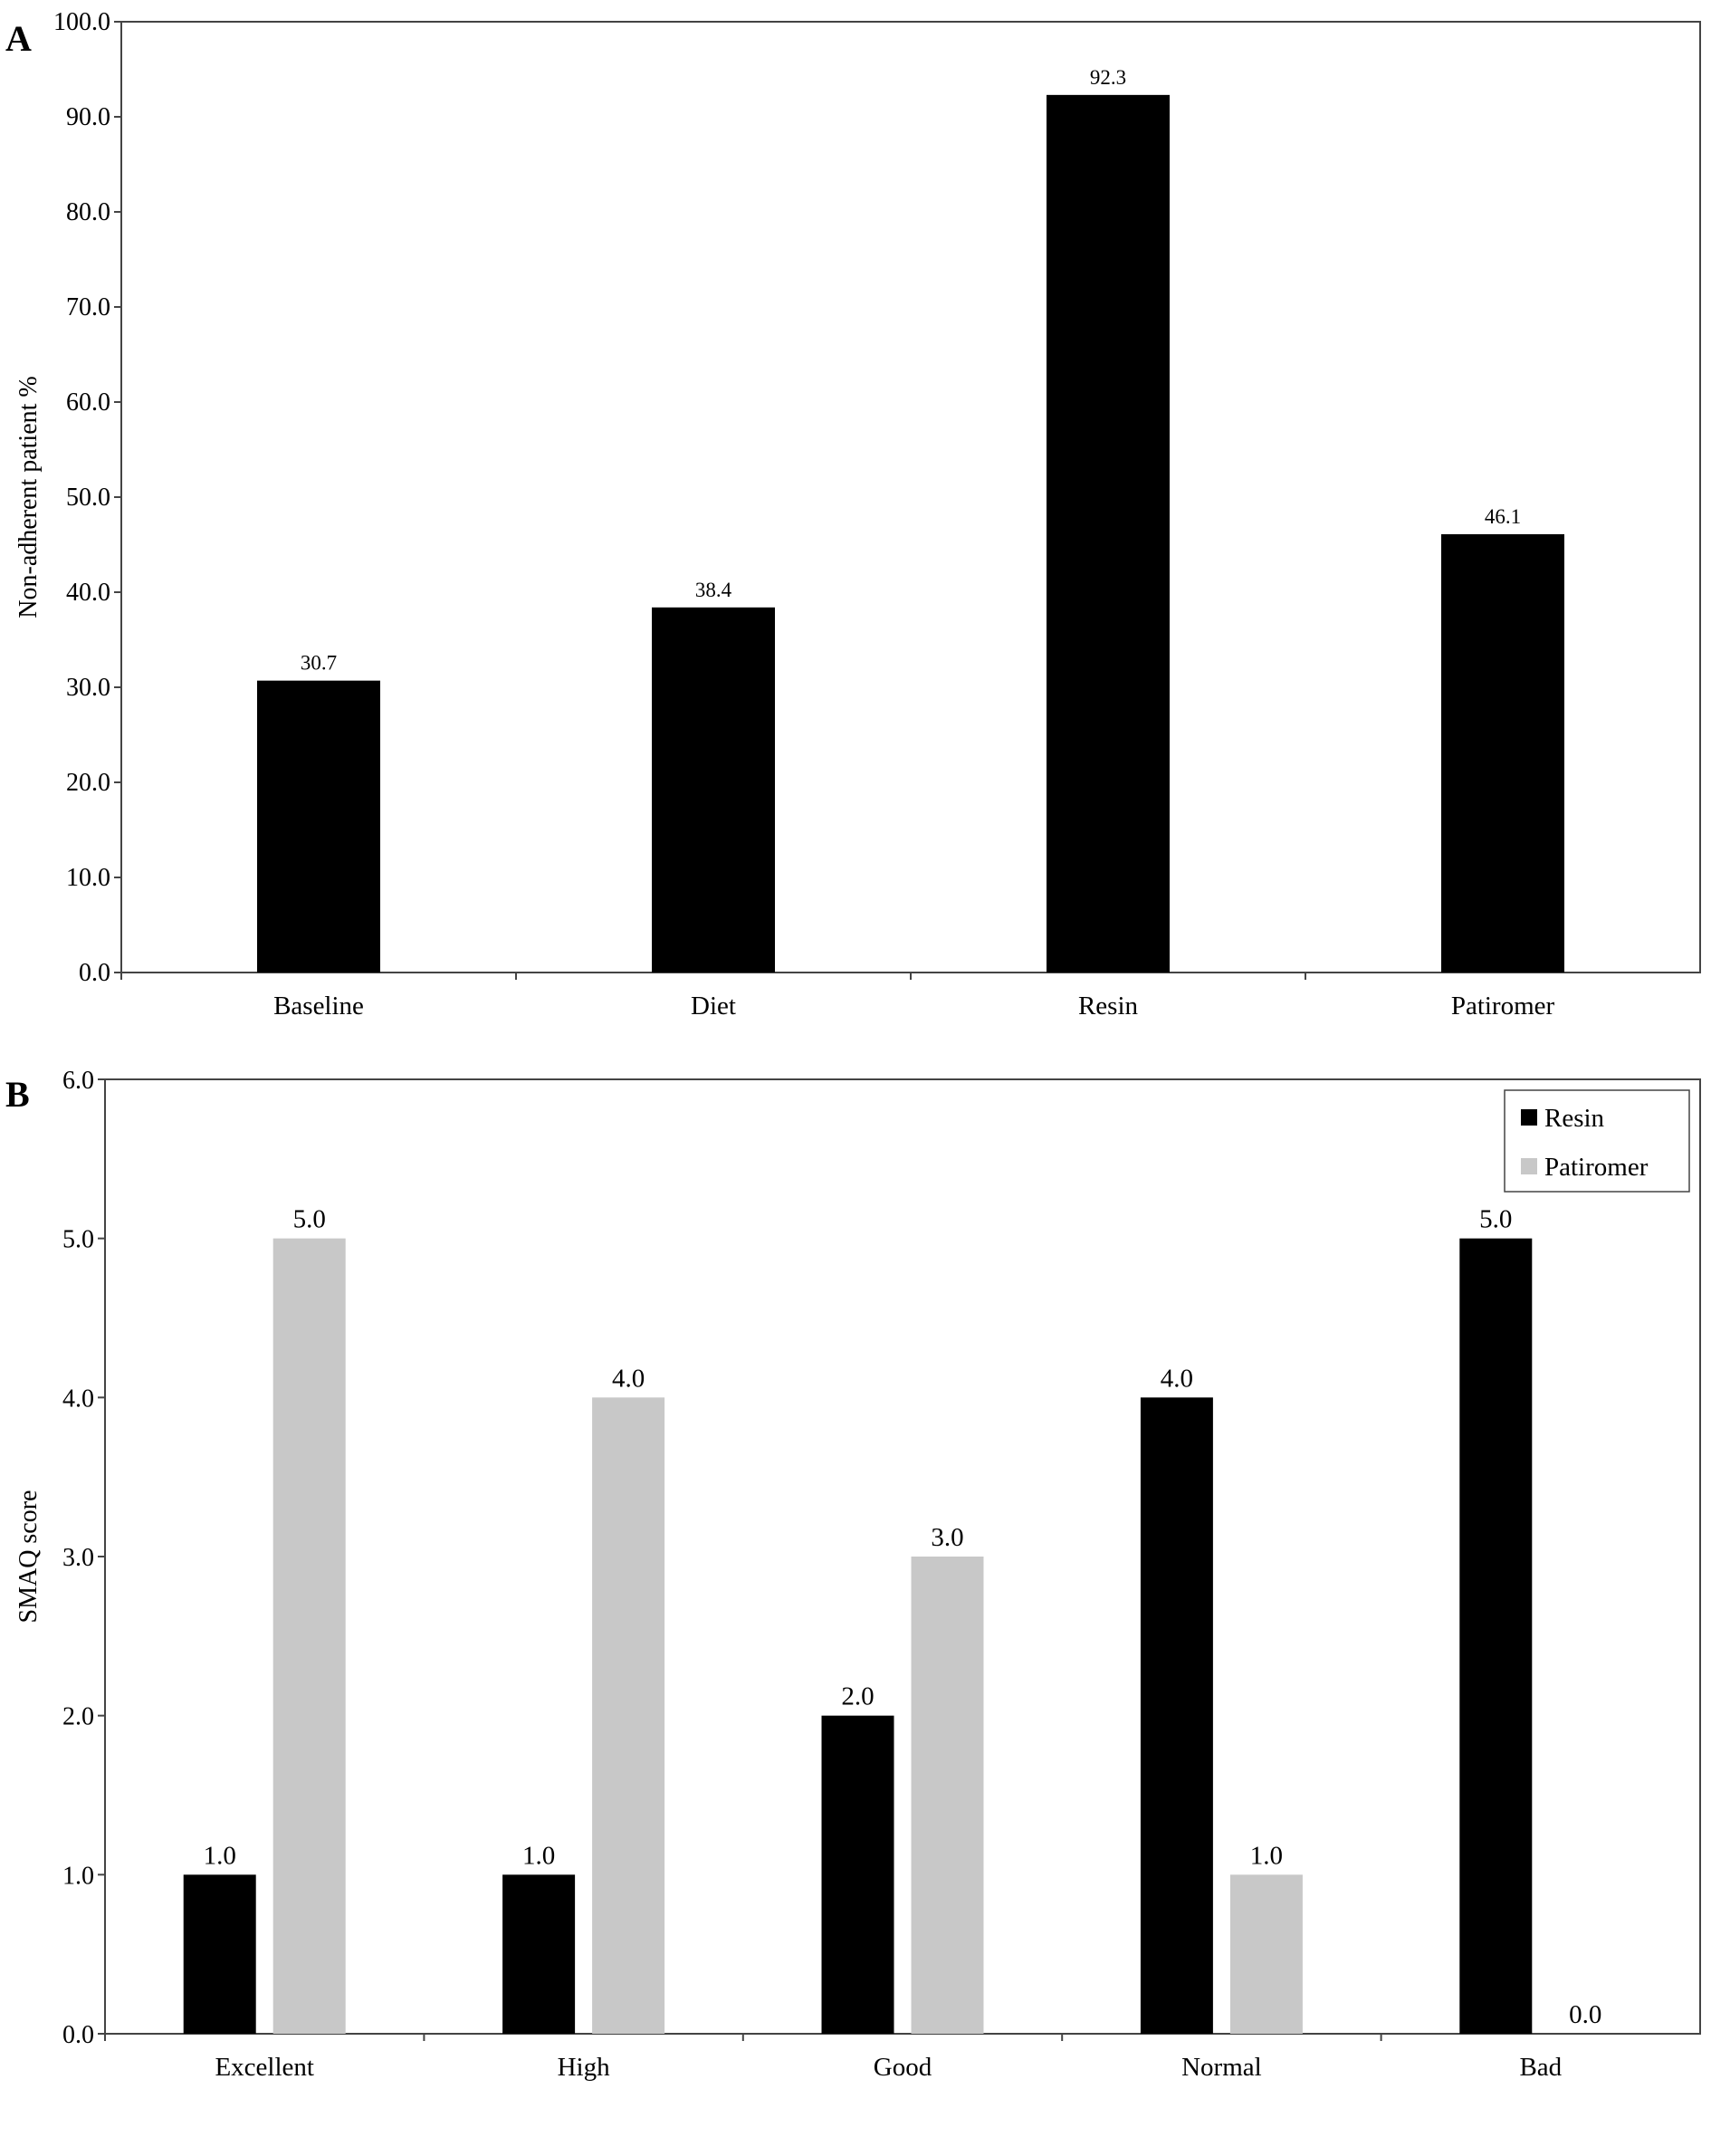 The image size is (1711, 2156). I want to click on y-tick-label: 1.0, so click(78, 1876).